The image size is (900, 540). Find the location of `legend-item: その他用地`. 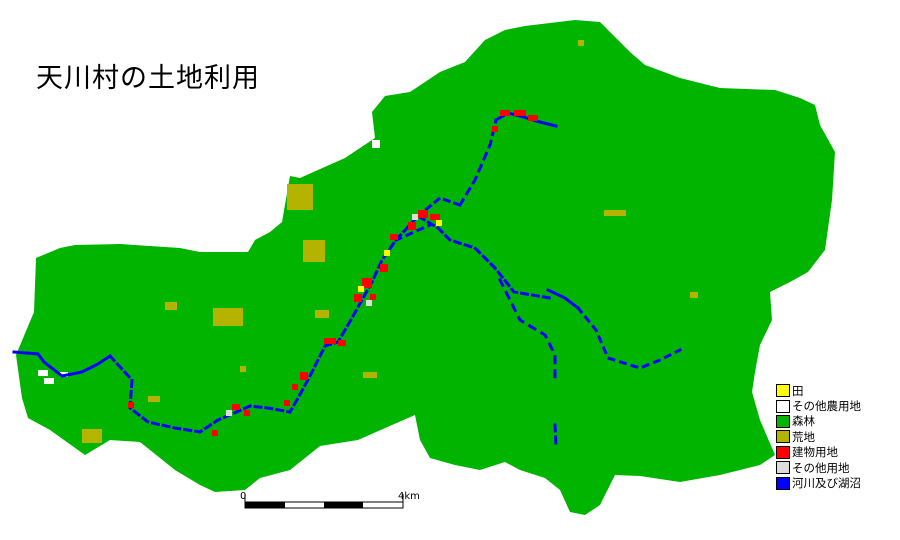

legend-item: その他用地 is located at coordinates (836, 467).